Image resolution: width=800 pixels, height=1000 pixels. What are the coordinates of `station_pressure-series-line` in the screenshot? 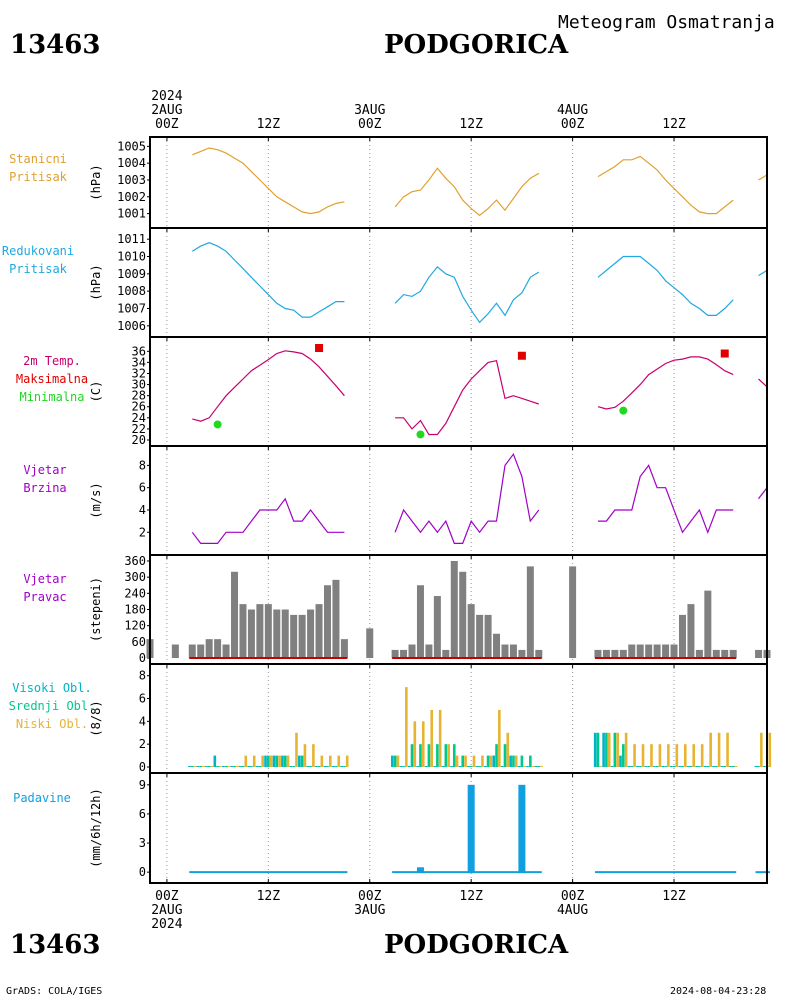 It's located at (268, 181).